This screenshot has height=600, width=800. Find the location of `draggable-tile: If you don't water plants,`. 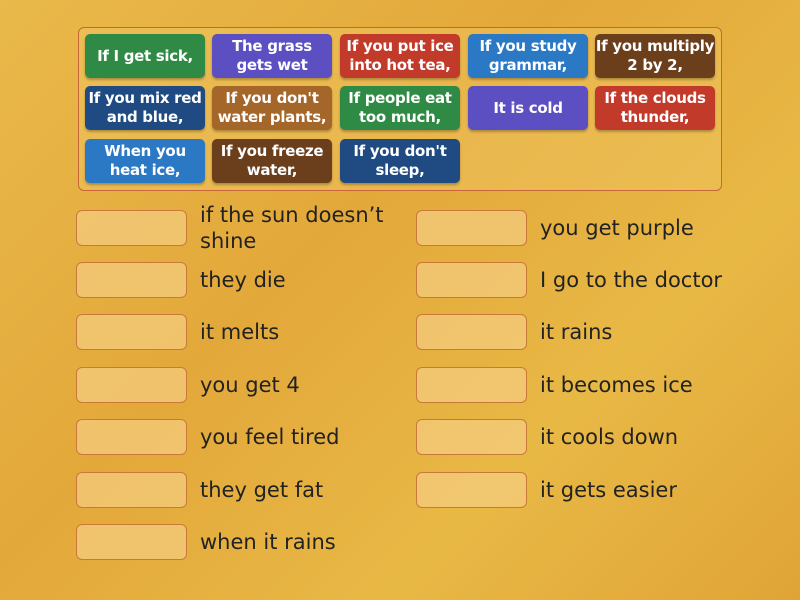

draggable-tile: If you don't water plants, is located at coordinates (272, 108).